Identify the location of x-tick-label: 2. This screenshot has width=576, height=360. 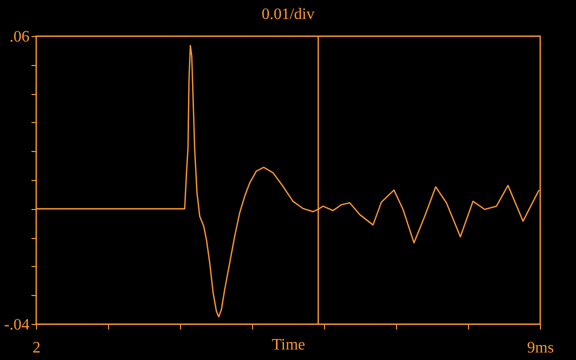
(36, 348).